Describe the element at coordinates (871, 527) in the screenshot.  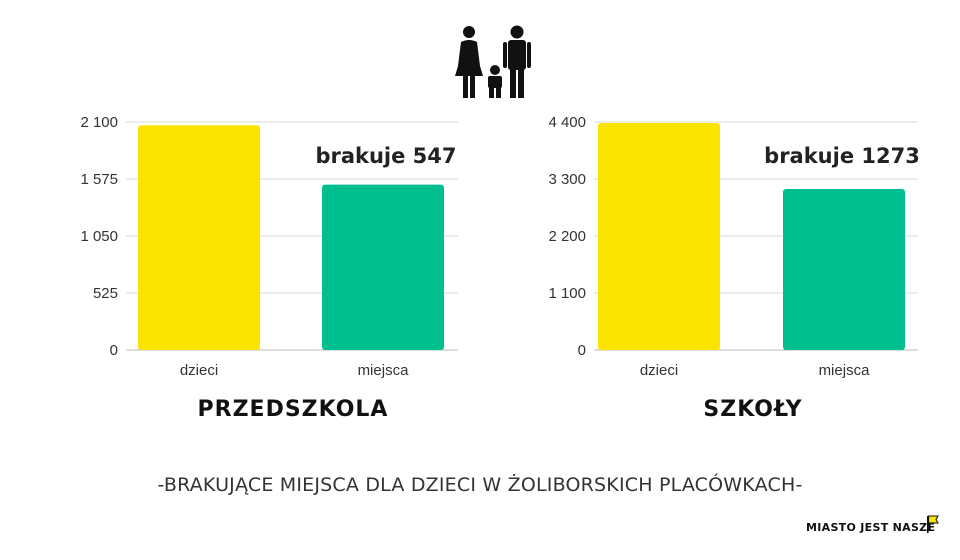
I see `brand-logo-text: MIASTO JEST NASZE` at that location.